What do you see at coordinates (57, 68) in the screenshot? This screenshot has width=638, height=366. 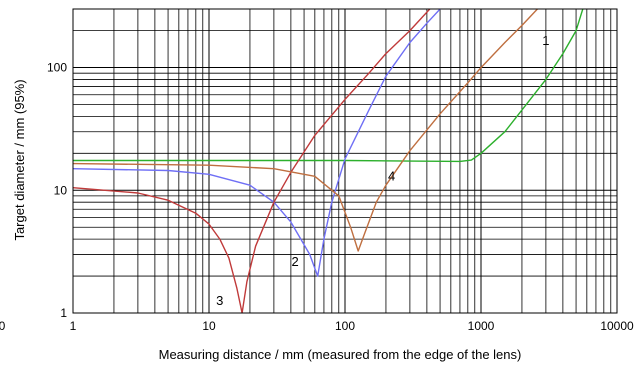 I see `y-tick-label: 100` at bounding box center [57, 68].